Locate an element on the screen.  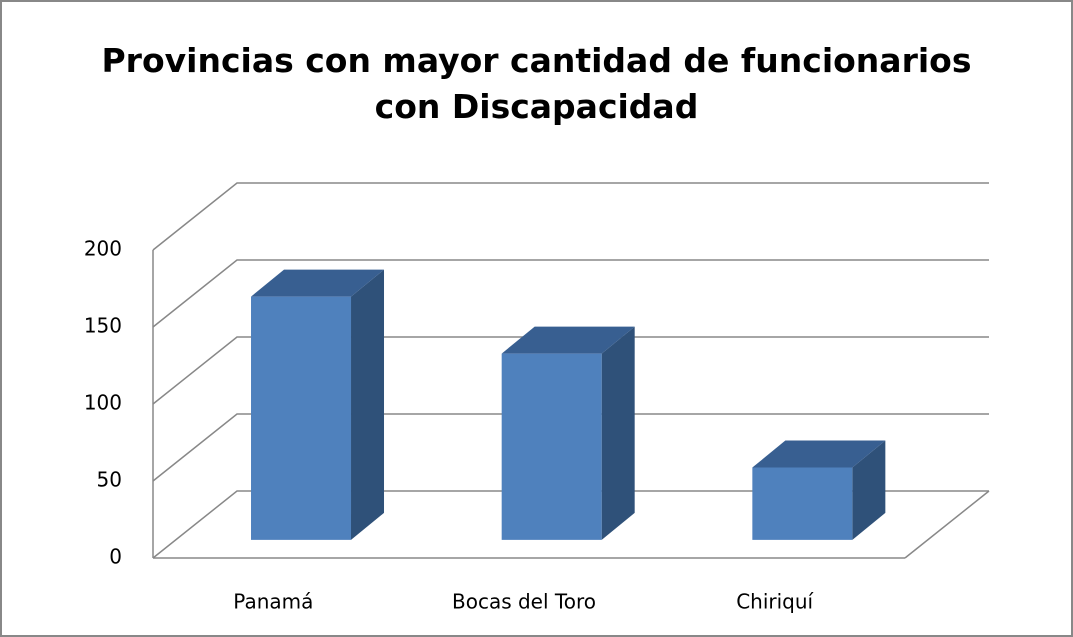
y-tick-label: 100 is located at coordinates (103, 403).